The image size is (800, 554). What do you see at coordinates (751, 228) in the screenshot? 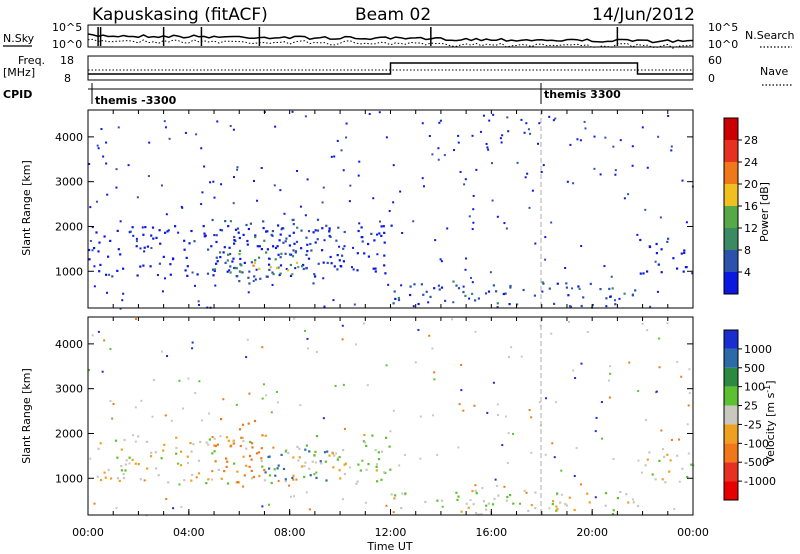
I see `colorbar-tick-label: 12` at bounding box center [751, 228].